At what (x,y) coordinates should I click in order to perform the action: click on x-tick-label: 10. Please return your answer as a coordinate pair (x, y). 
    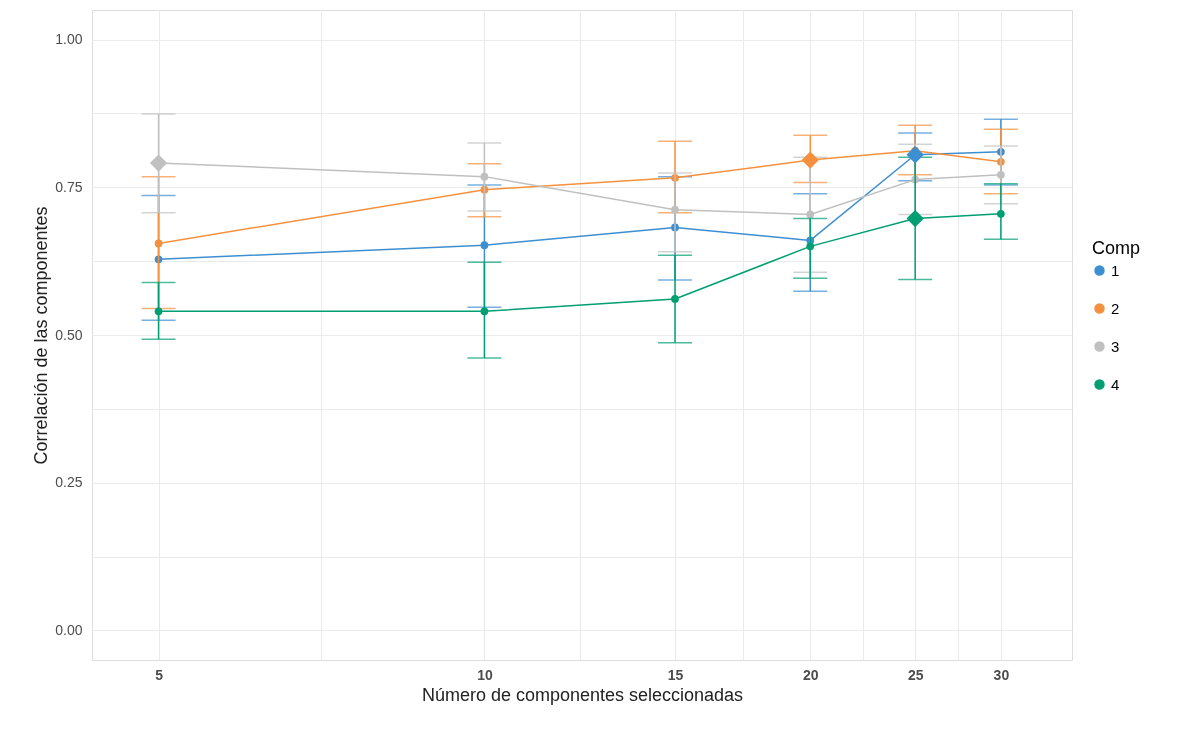
    Looking at the image, I should click on (485, 674).